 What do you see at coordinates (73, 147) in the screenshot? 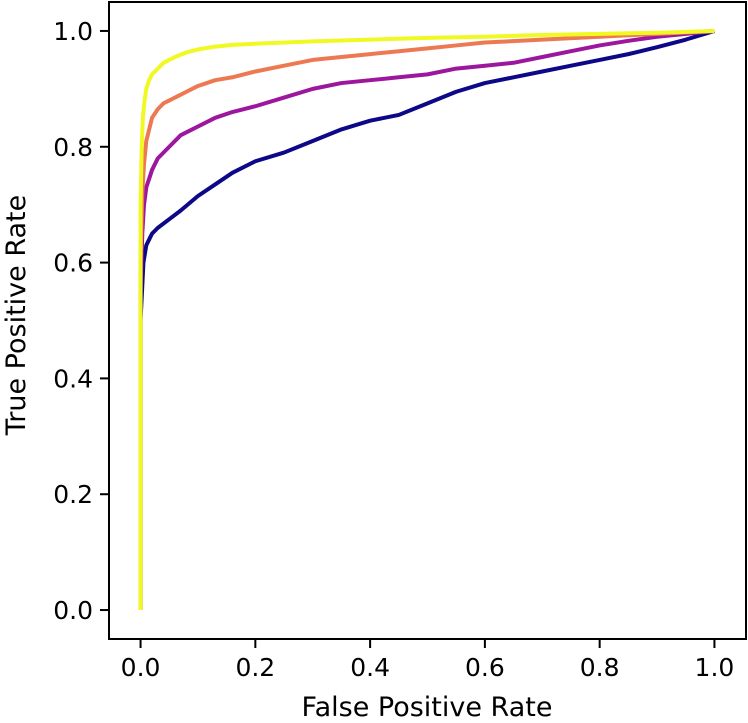
I see `y-tick-label: 0.8` at bounding box center [73, 147].